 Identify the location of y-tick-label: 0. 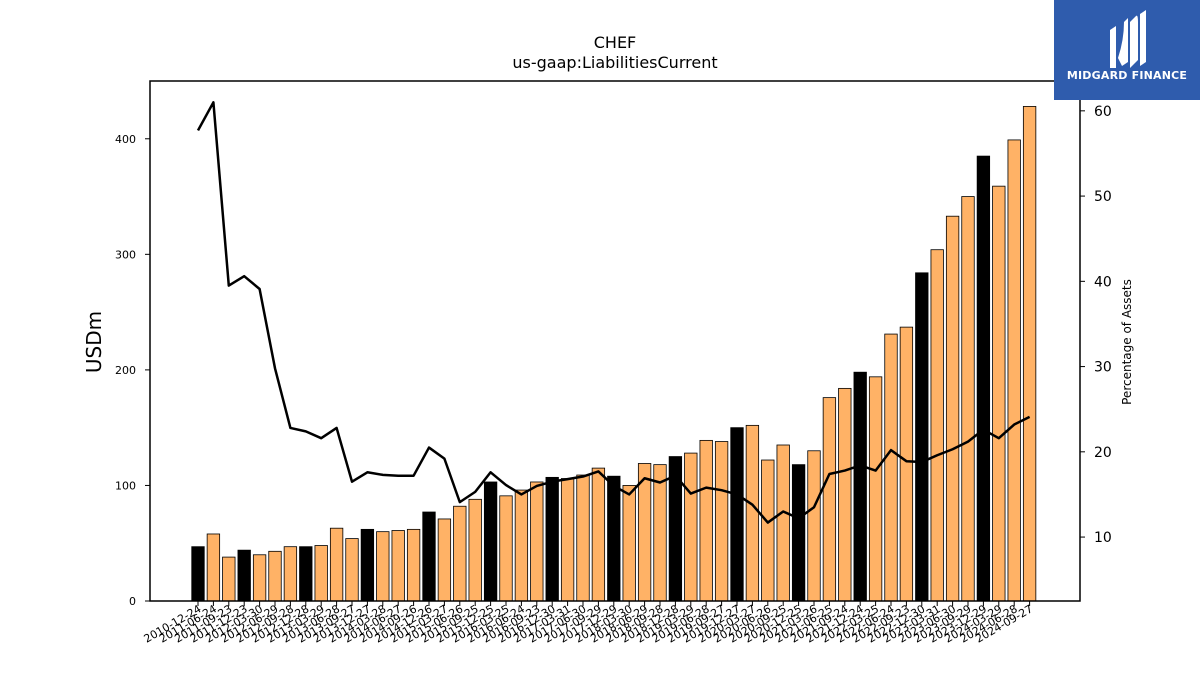
(132, 601).